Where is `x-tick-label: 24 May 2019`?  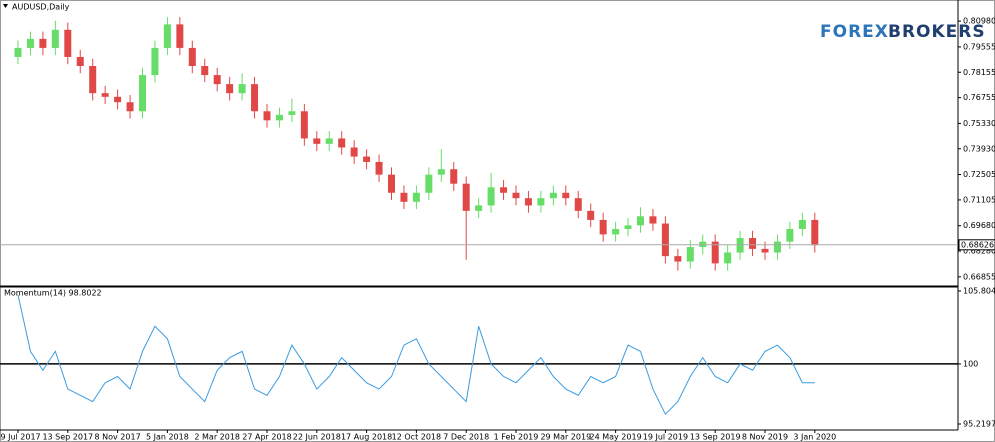 x-tick-label: 24 May 2019 is located at coordinates (616, 437).